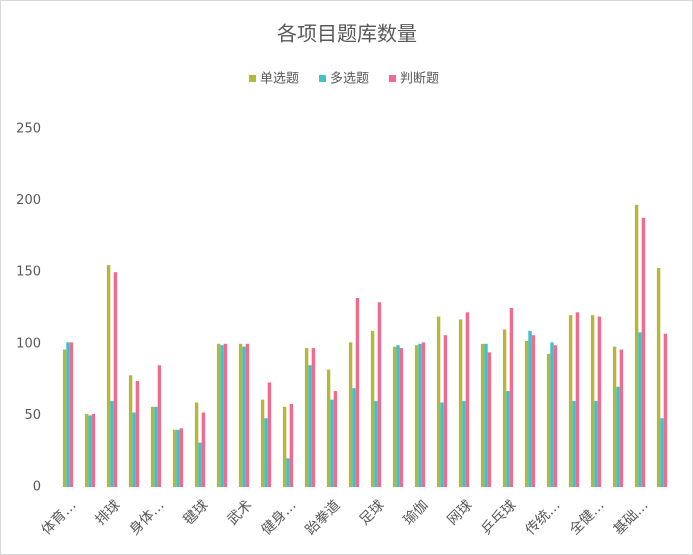 Image resolution: width=693 pixels, height=555 pixels. I want to click on legend-label: 判断题, so click(419, 79).